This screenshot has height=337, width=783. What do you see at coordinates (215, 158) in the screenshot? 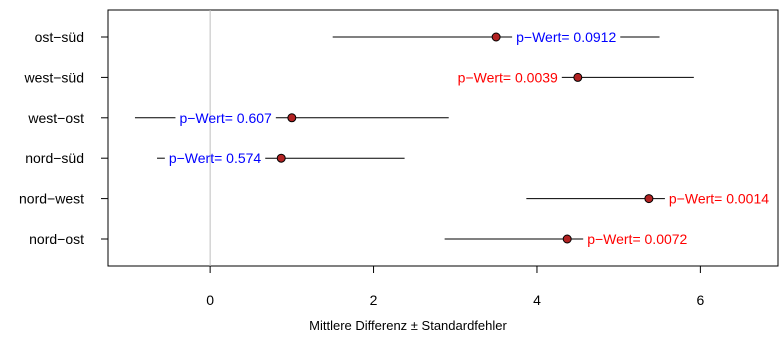
I see `p-value-label: p−Wert= 0.574` at bounding box center [215, 158].